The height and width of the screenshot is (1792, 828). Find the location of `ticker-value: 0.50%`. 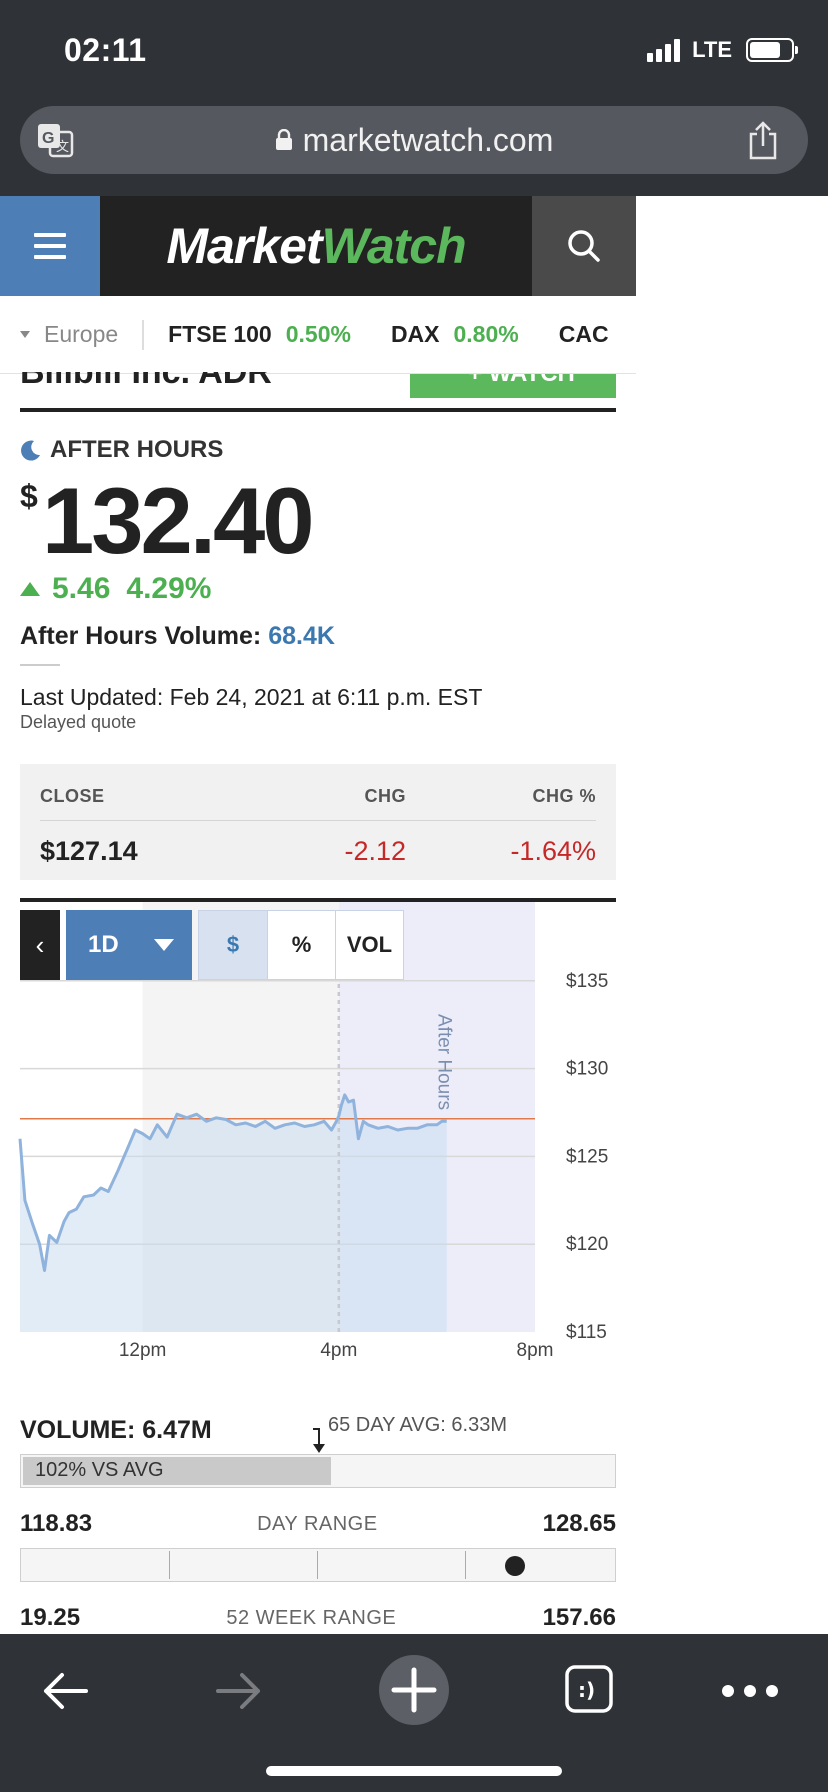

ticker-value: 0.50% is located at coordinates (318, 334).